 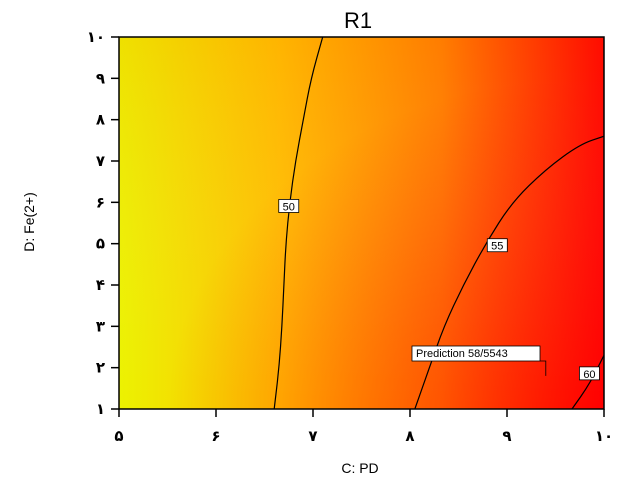 I want to click on y-tick-label: ۲, so click(x=100, y=368).